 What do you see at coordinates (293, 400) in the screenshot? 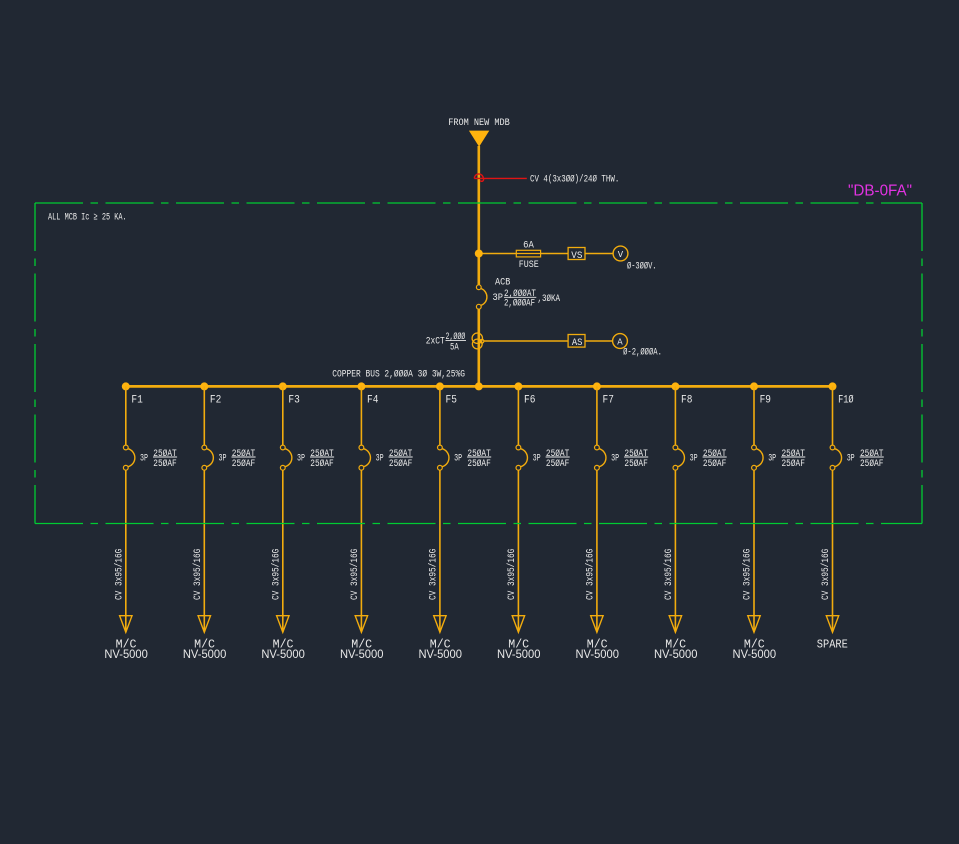
I see `svg-text: F3` at bounding box center [293, 400].